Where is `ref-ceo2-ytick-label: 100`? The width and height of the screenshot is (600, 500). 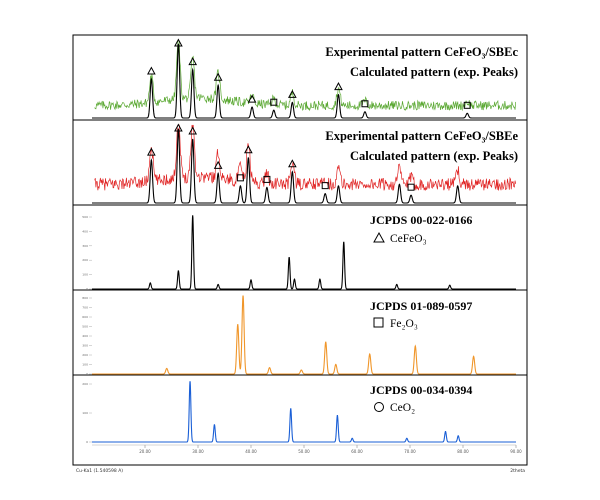
ref-ceo2-ytick-label: 100 is located at coordinates (85, 413).